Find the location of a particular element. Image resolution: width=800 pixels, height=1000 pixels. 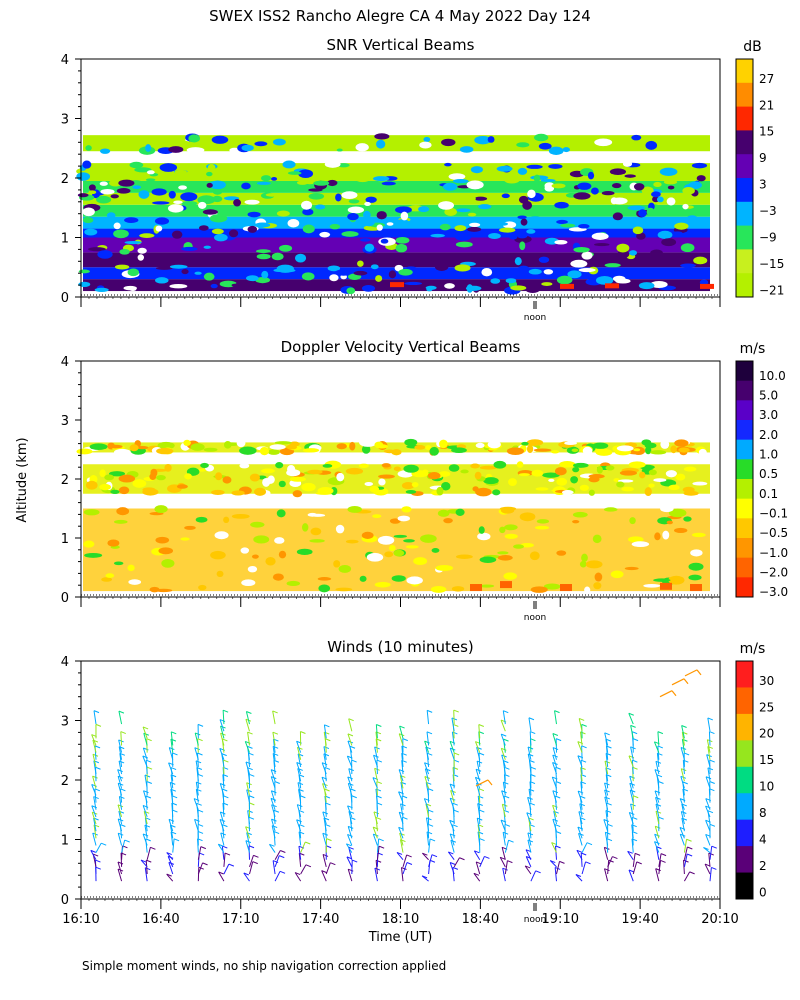

colorbar-label: 0 is located at coordinates (763, 892).